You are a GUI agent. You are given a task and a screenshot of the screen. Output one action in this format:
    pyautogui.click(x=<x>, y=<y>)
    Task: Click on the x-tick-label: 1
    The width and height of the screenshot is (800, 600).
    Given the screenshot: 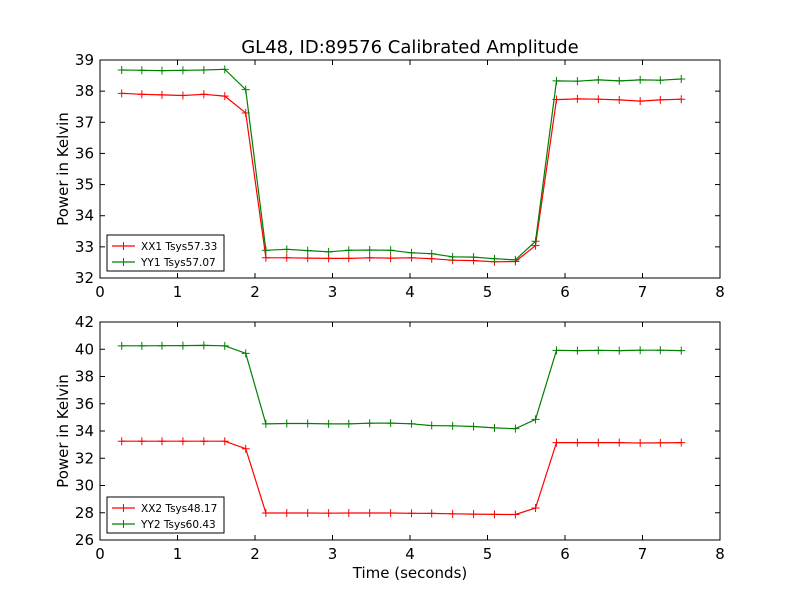 What is the action you would take?
    pyautogui.click(x=178, y=292)
    